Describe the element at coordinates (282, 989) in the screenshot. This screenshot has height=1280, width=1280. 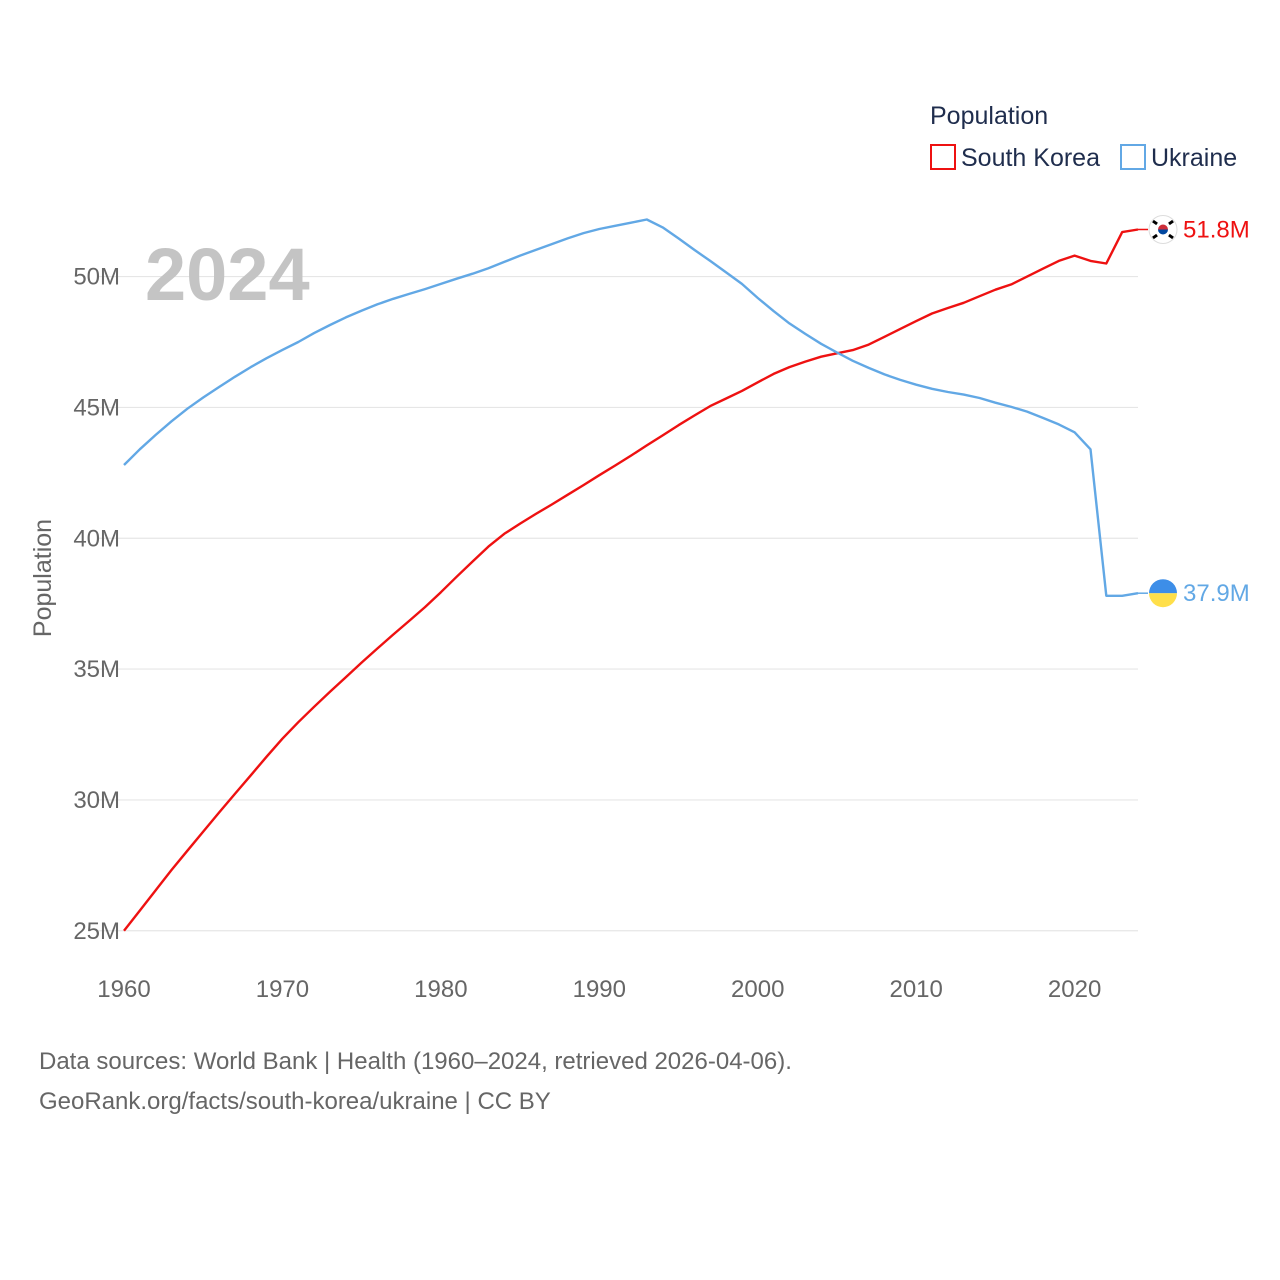
I see `x-tick-label: 1970` at that location.